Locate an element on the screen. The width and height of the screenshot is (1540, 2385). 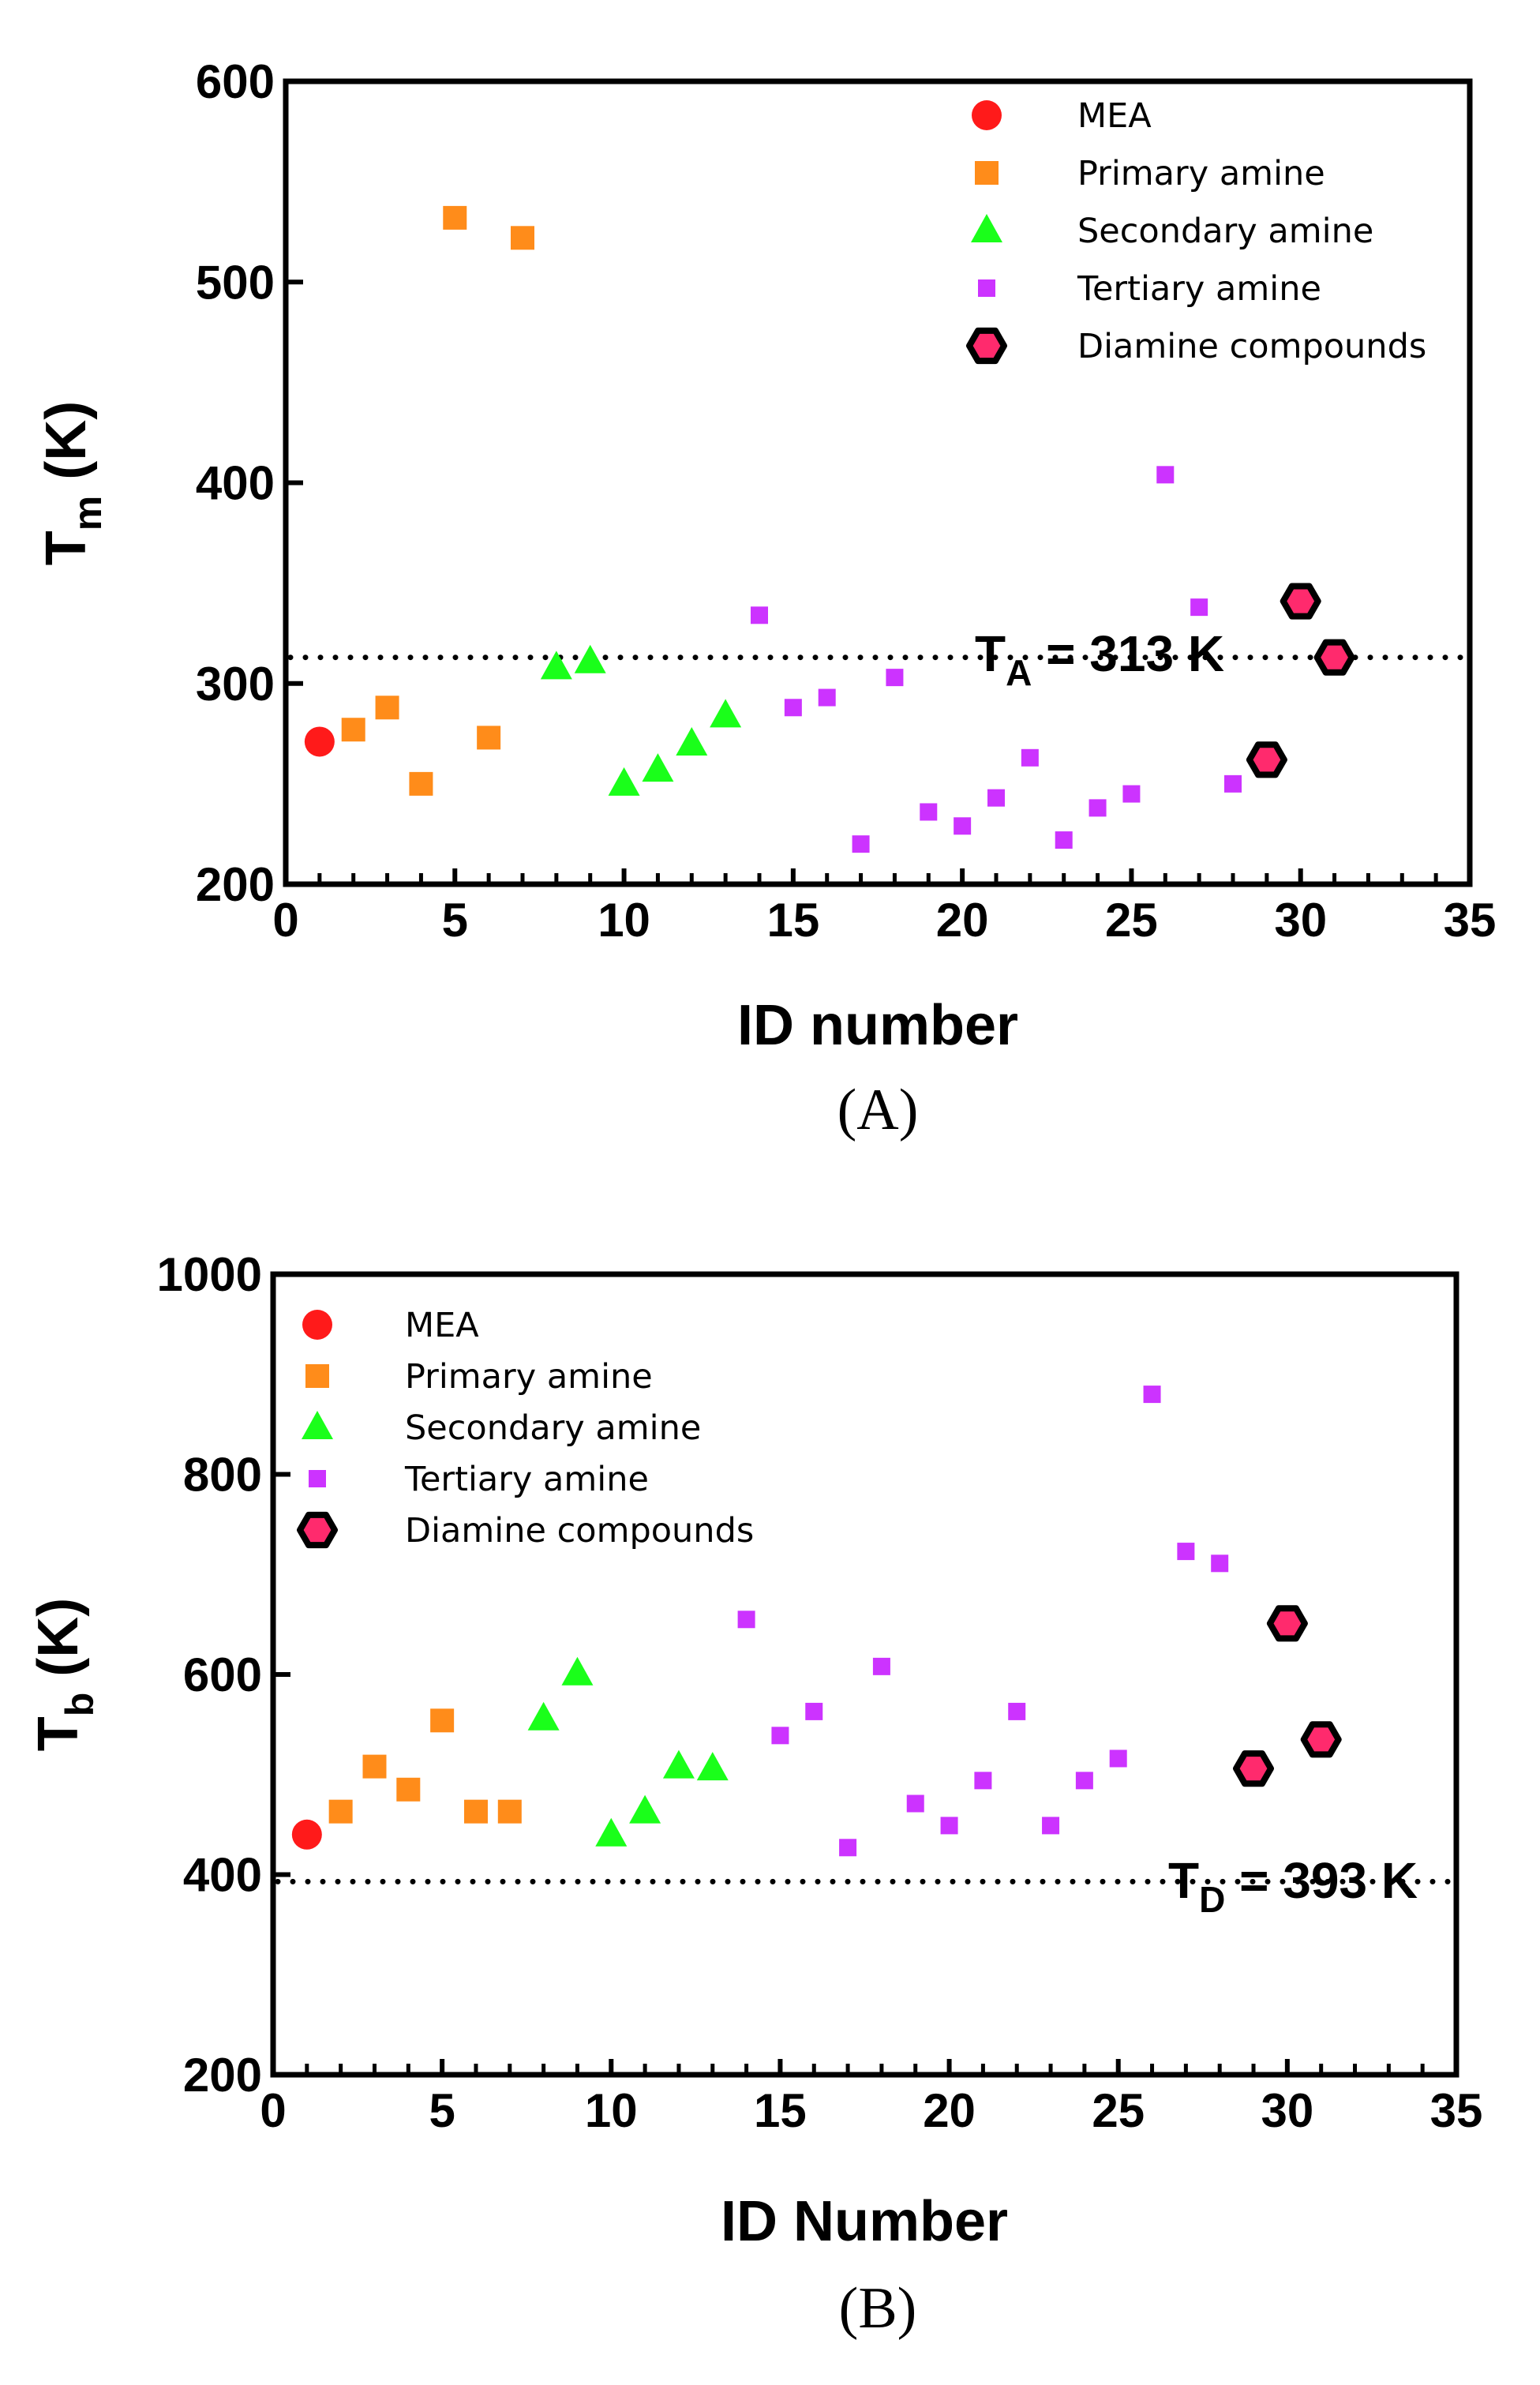
reference-line-label: TA = 313 K is located at coordinates (1100, 659).